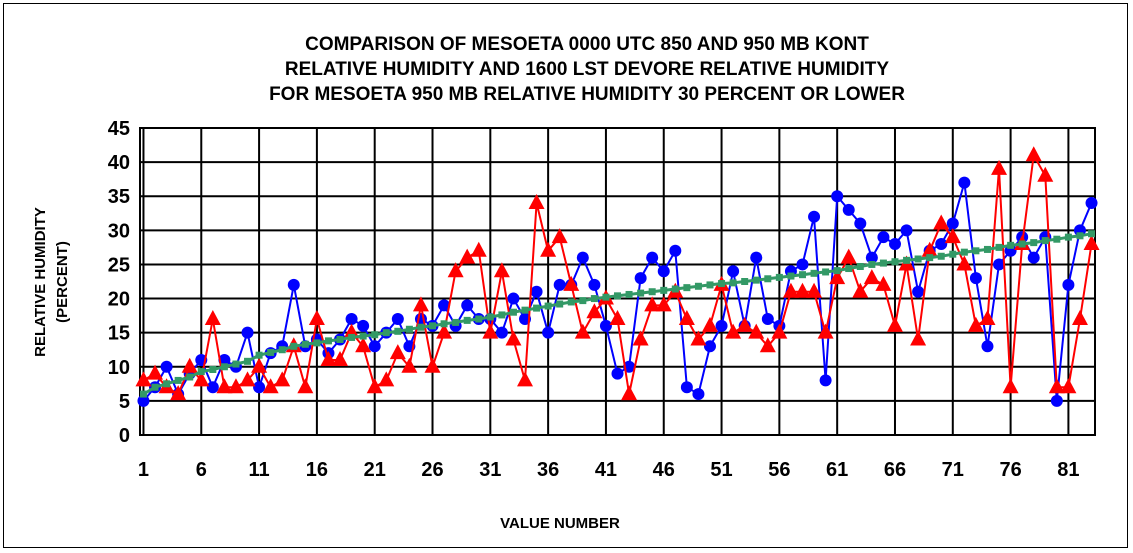  I want to click on y-tick-label: 15, so click(119, 334).